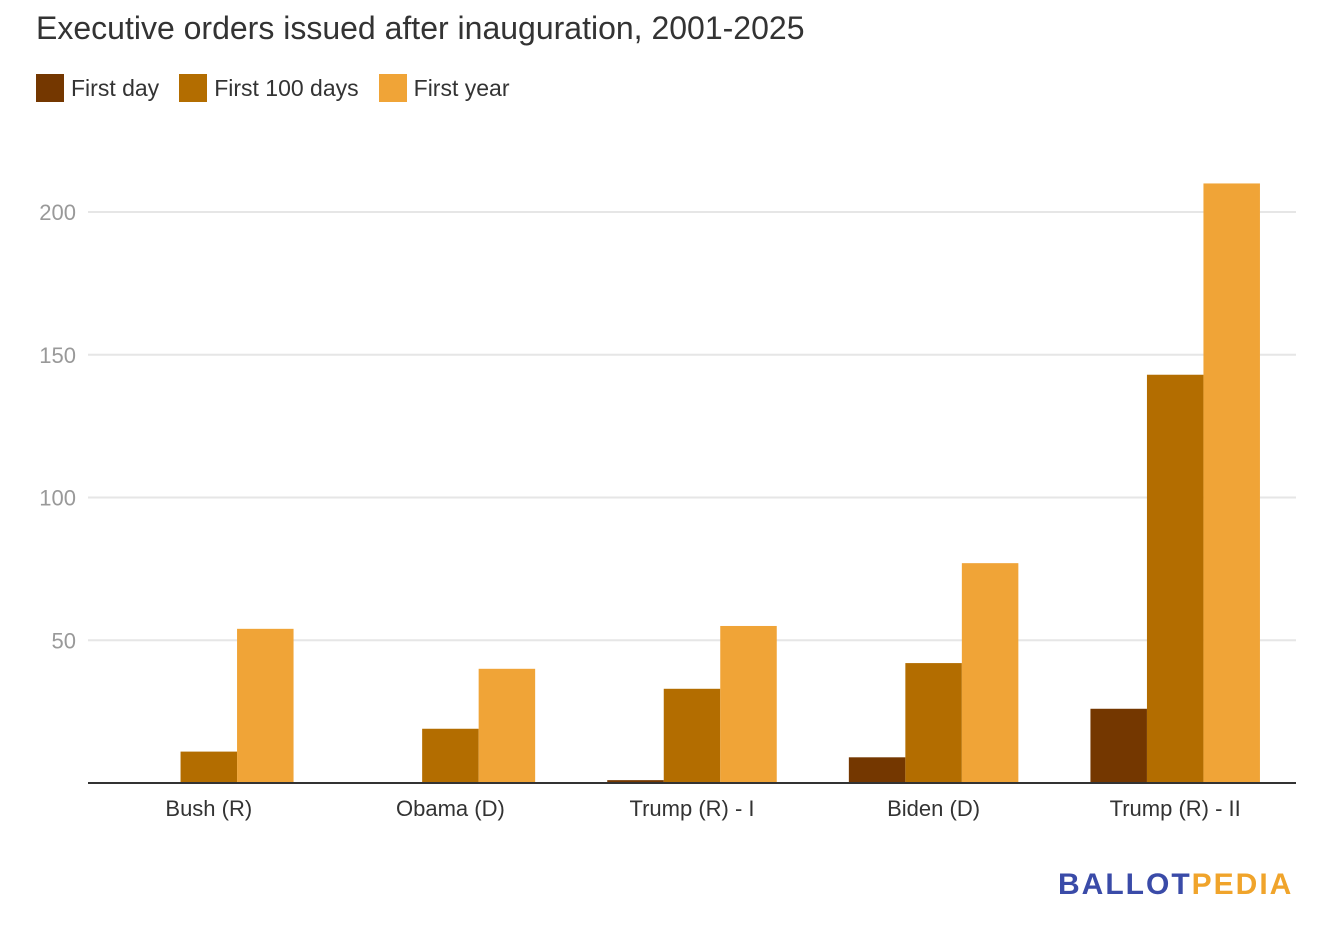  I want to click on legend-label: First year, so click(461, 87).